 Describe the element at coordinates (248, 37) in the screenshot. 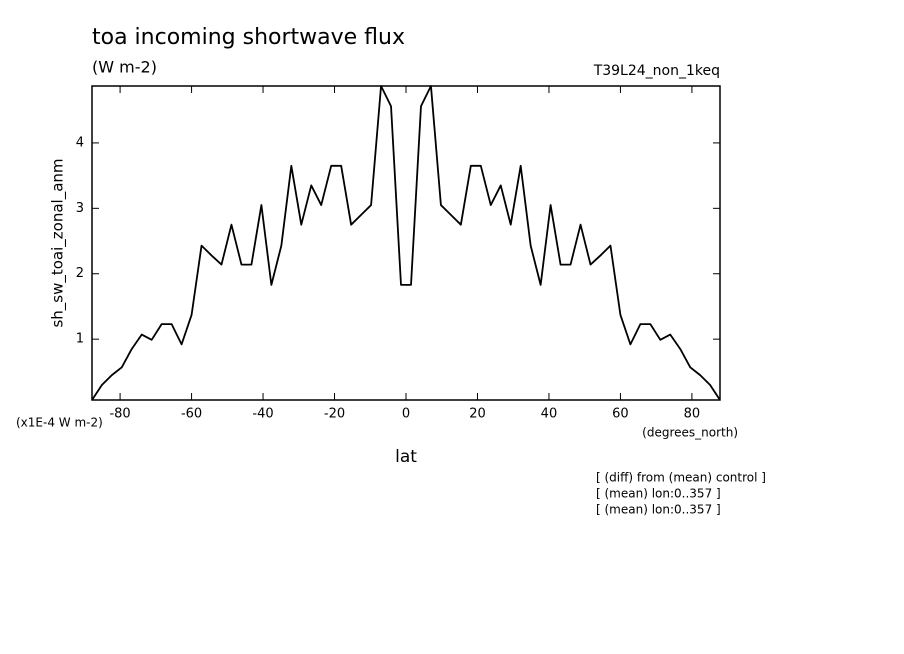

I see `chart-title: toa incoming shortwave flux` at that location.